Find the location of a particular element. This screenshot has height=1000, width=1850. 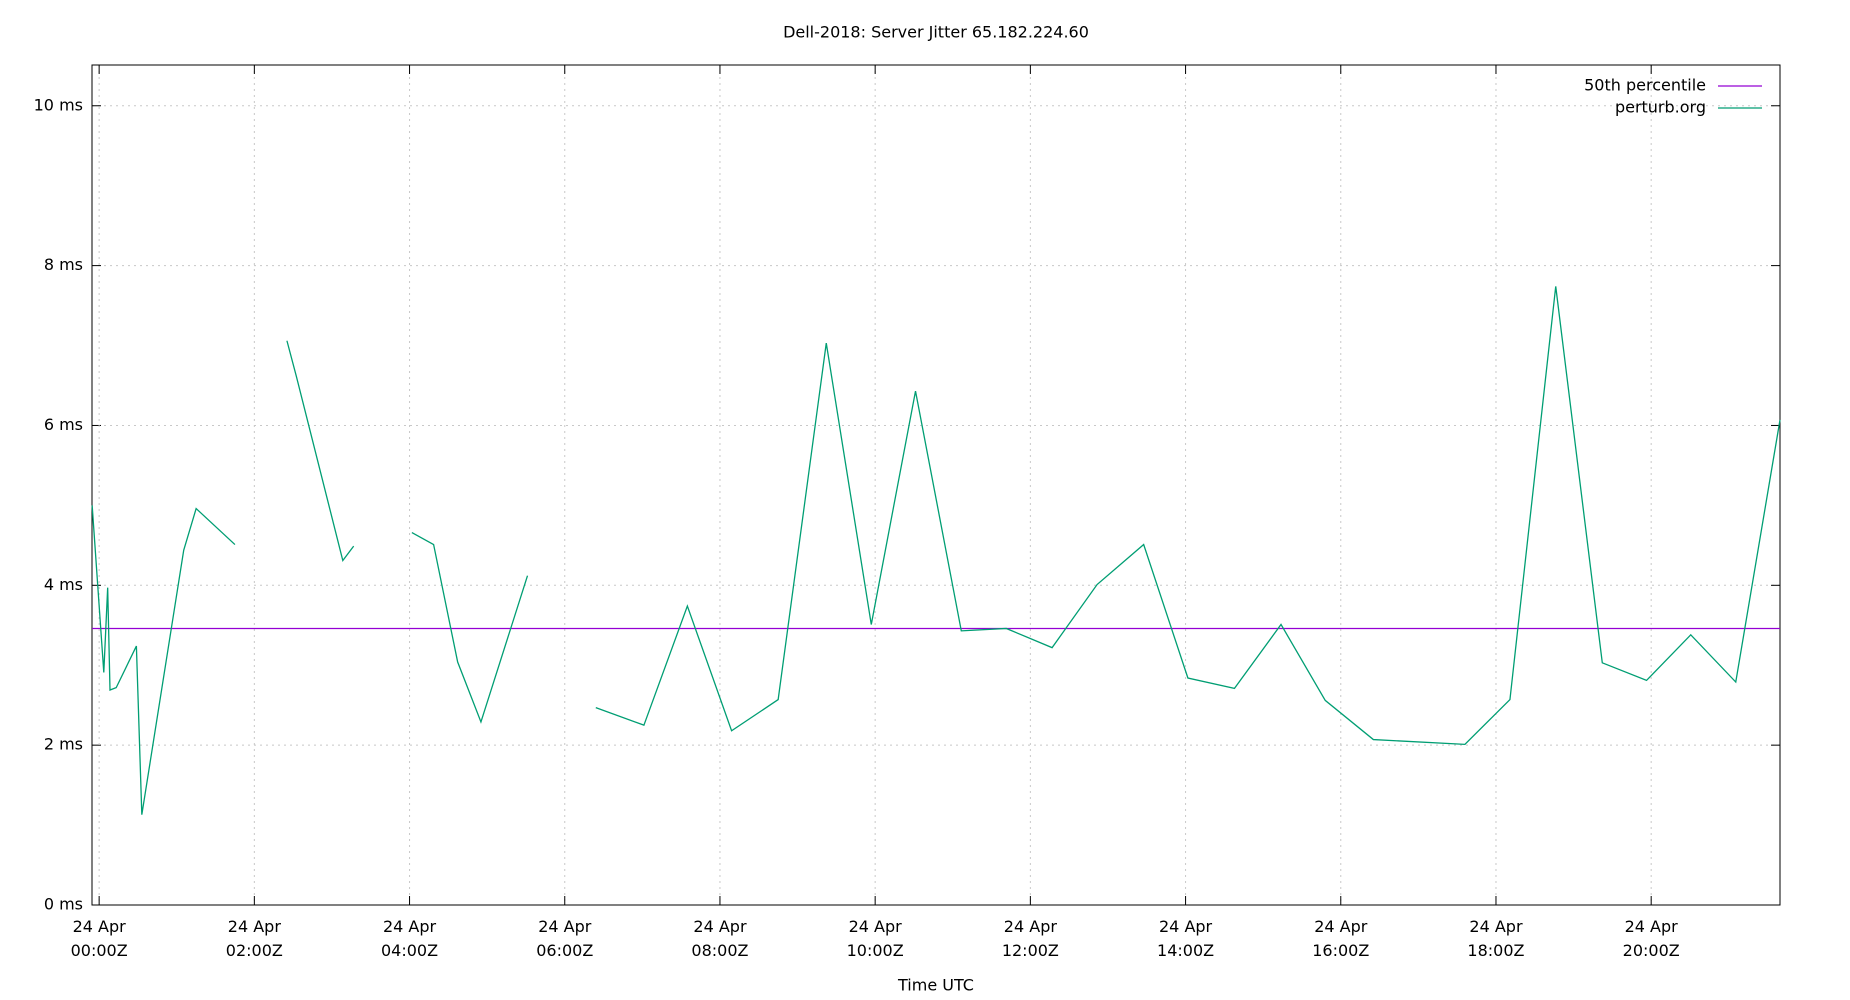

x-tick-label: 24 Apr 14:00Z is located at coordinates (1185, 938).